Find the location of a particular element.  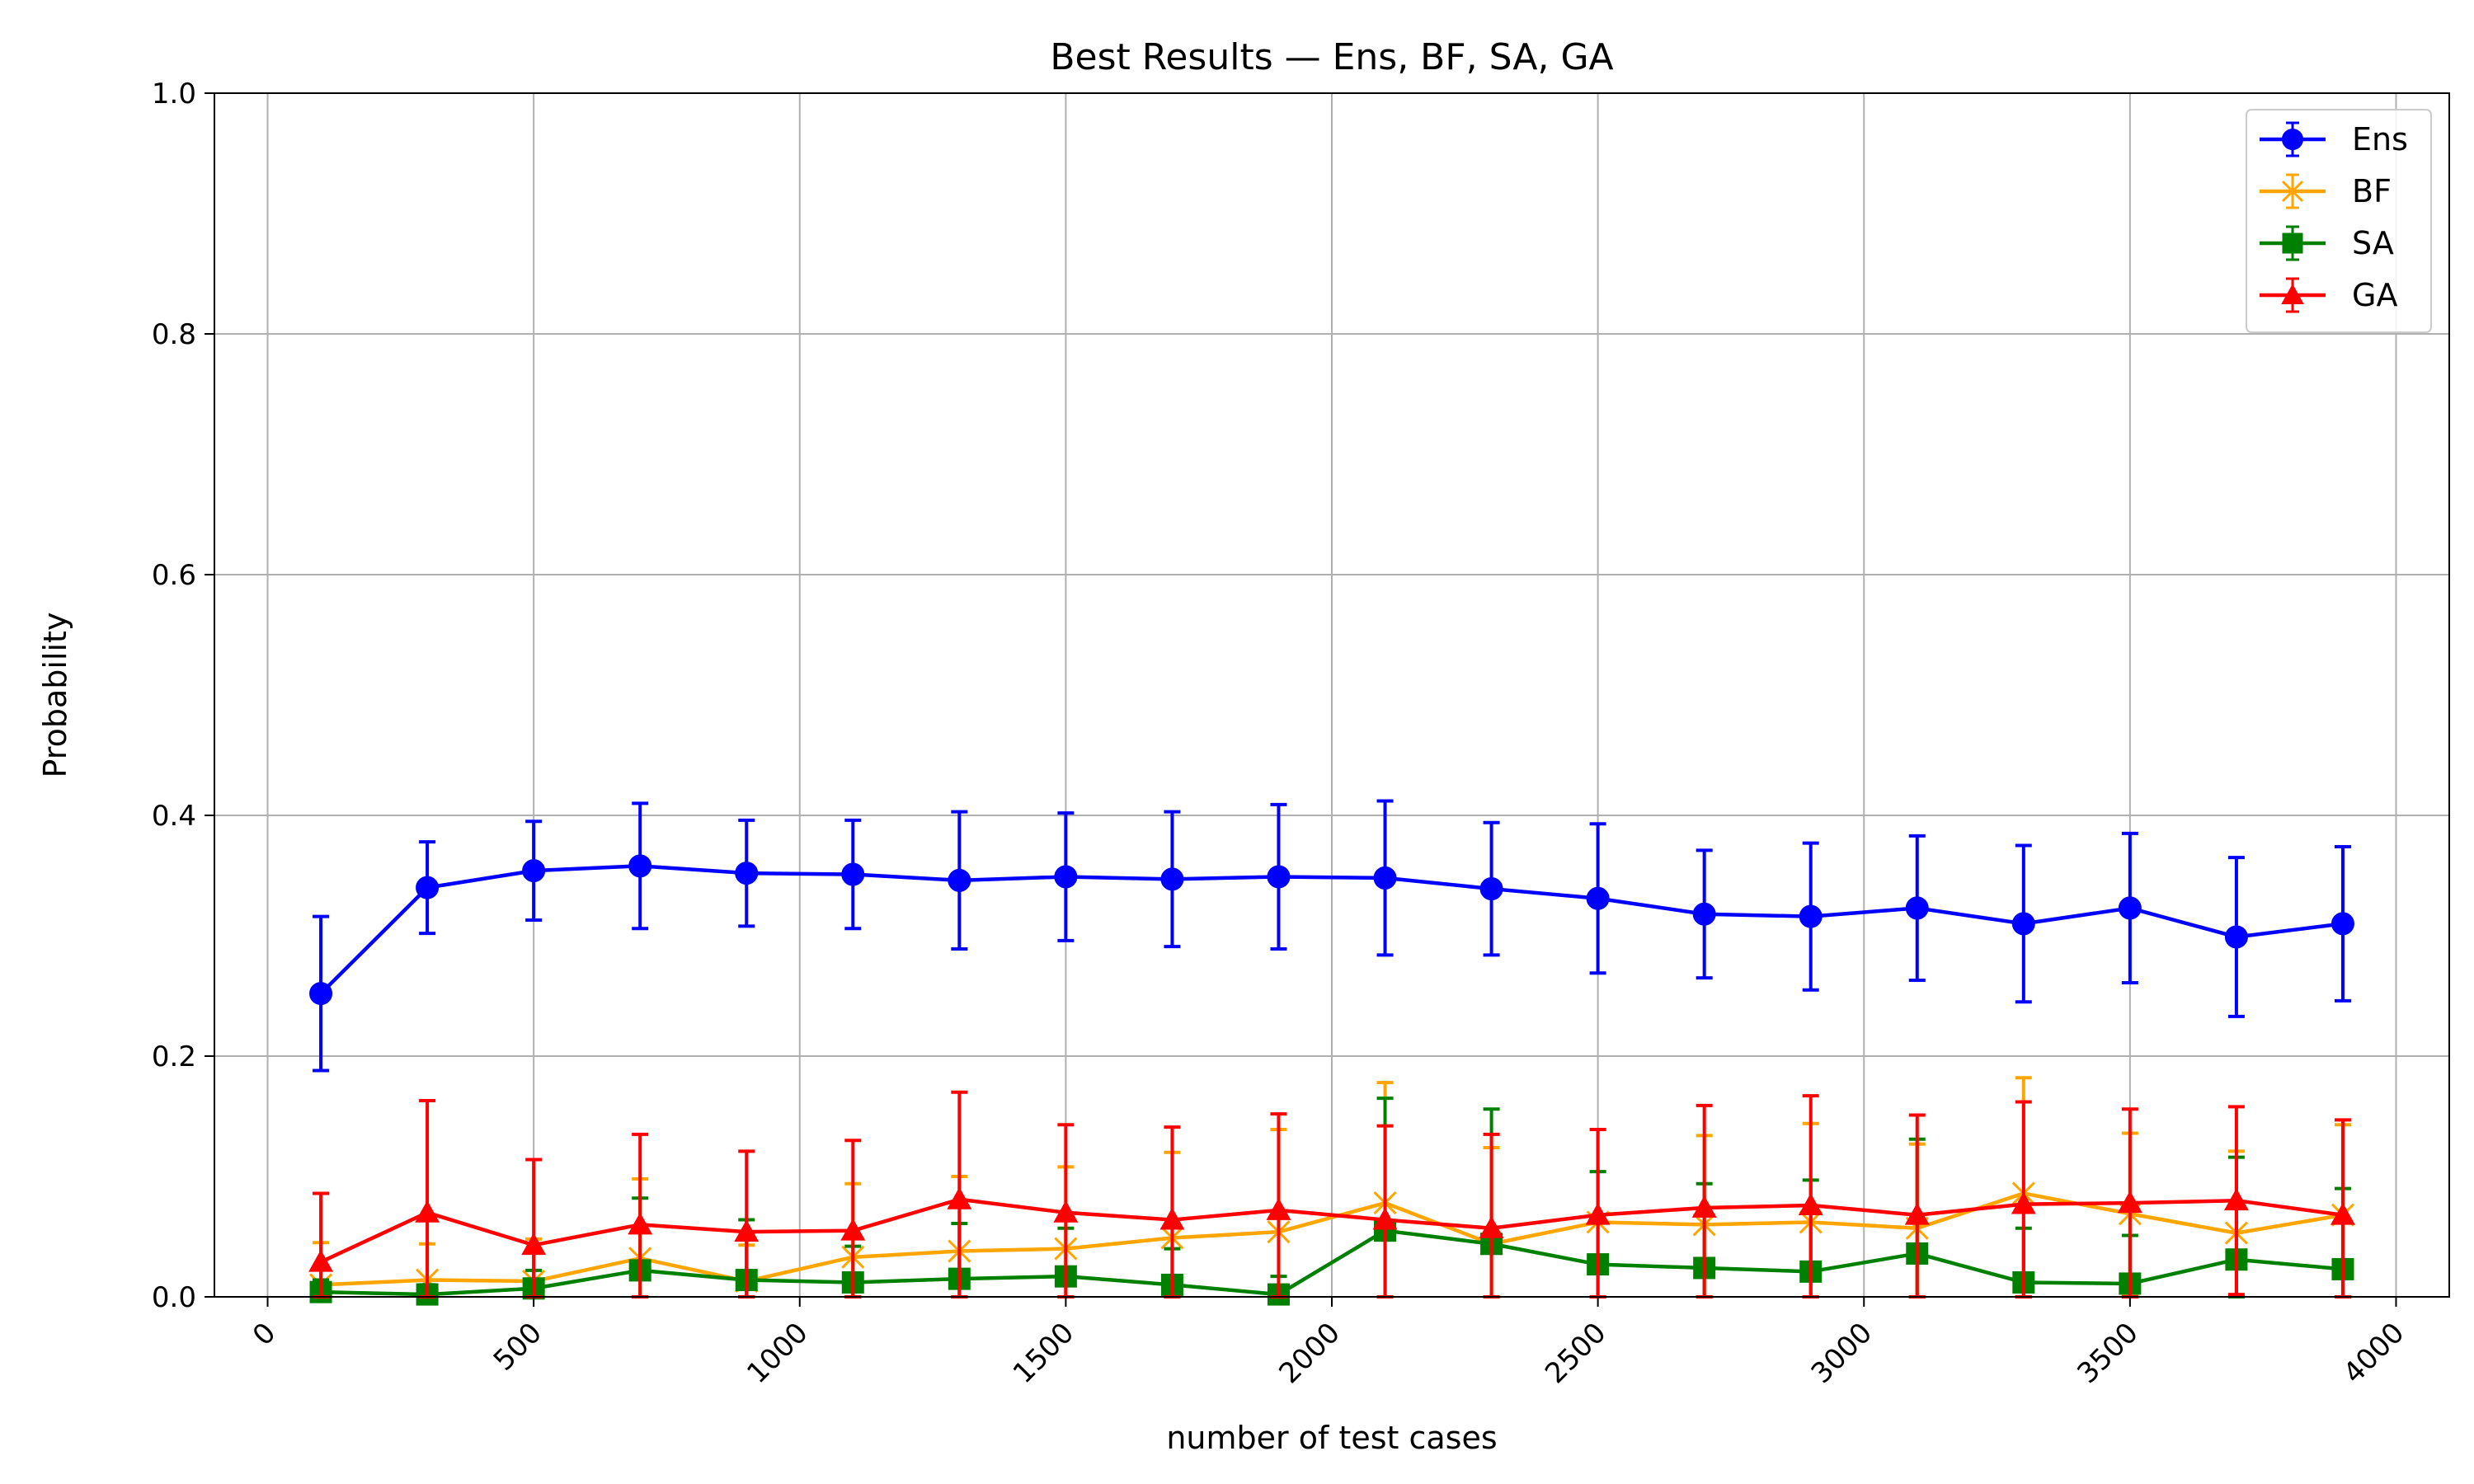

y-tick-label: 0.0 is located at coordinates (174, 1297).